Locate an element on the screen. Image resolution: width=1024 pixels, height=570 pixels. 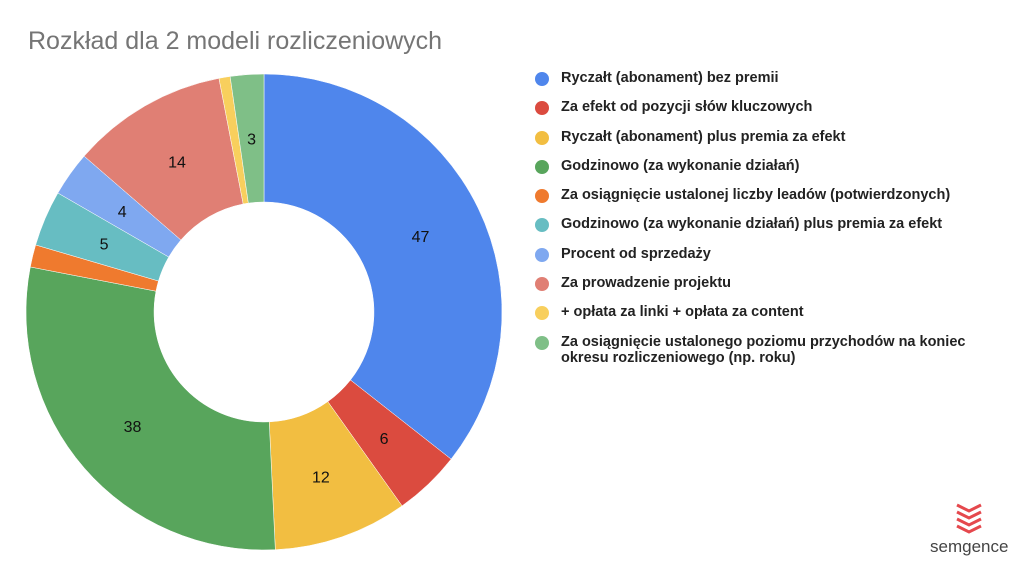
semgence-logo: semgence is located at coordinates (969, 529).